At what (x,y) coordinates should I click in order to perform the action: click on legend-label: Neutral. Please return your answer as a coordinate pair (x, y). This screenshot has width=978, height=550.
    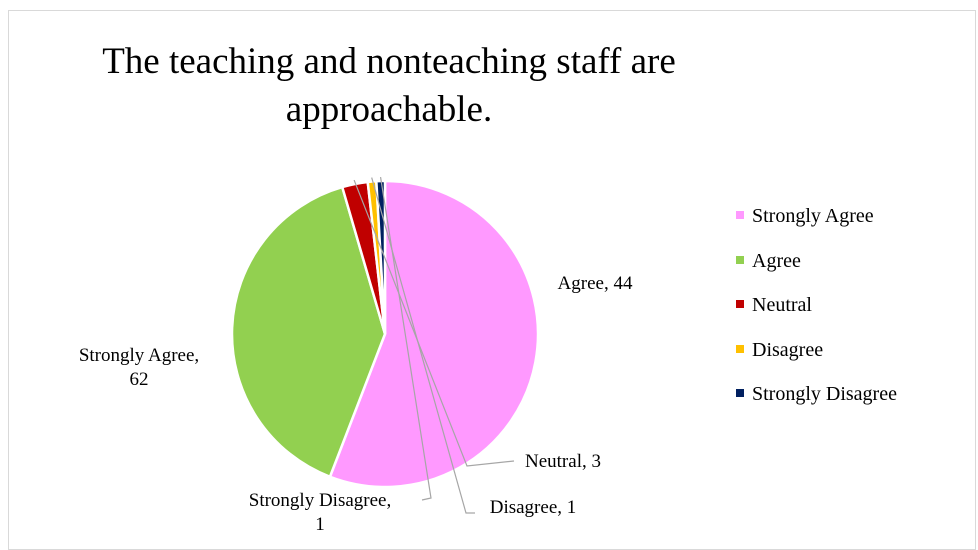
    Looking at the image, I should click on (782, 305).